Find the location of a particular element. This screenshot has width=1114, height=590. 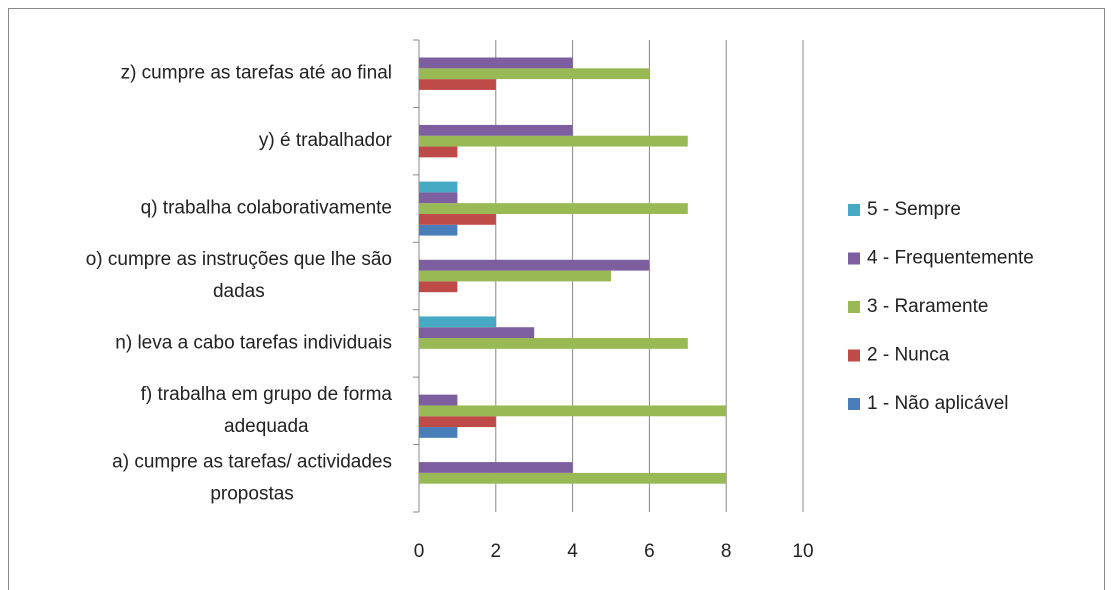

label-line: a) cumpre as tarefas/ actividades is located at coordinates (252, 461).